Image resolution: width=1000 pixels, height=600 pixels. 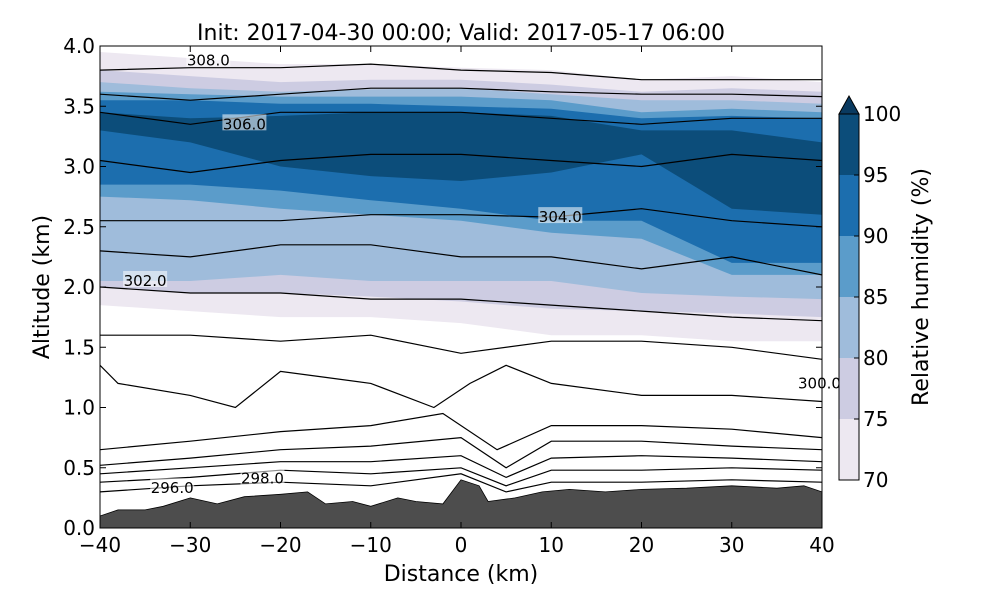 I want to click on x-tick-label: 20, so click(x=641, y=545).